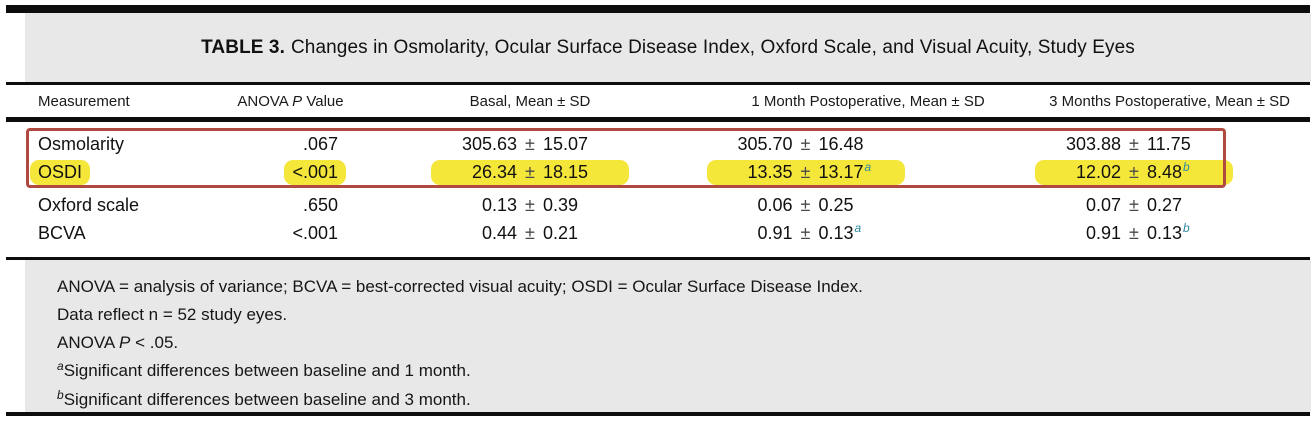 This screenshot has width=1316, height=425. What do you see at coordinates (320, 143) in the screenshot?
I see `cell-p-value: .067` at bounding box center [320, 143].